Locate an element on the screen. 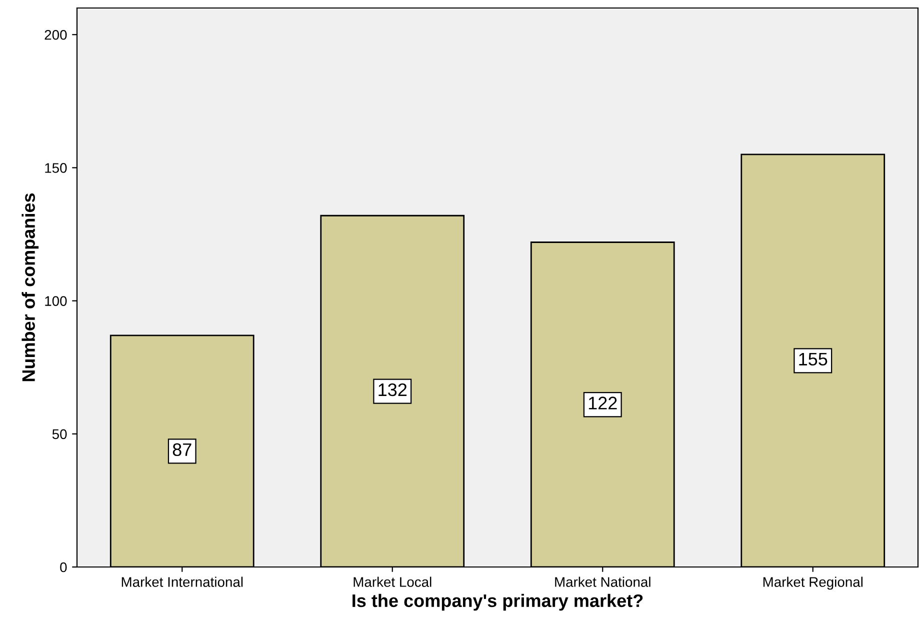  data-label: 122 is located at coordinates (602, 403).